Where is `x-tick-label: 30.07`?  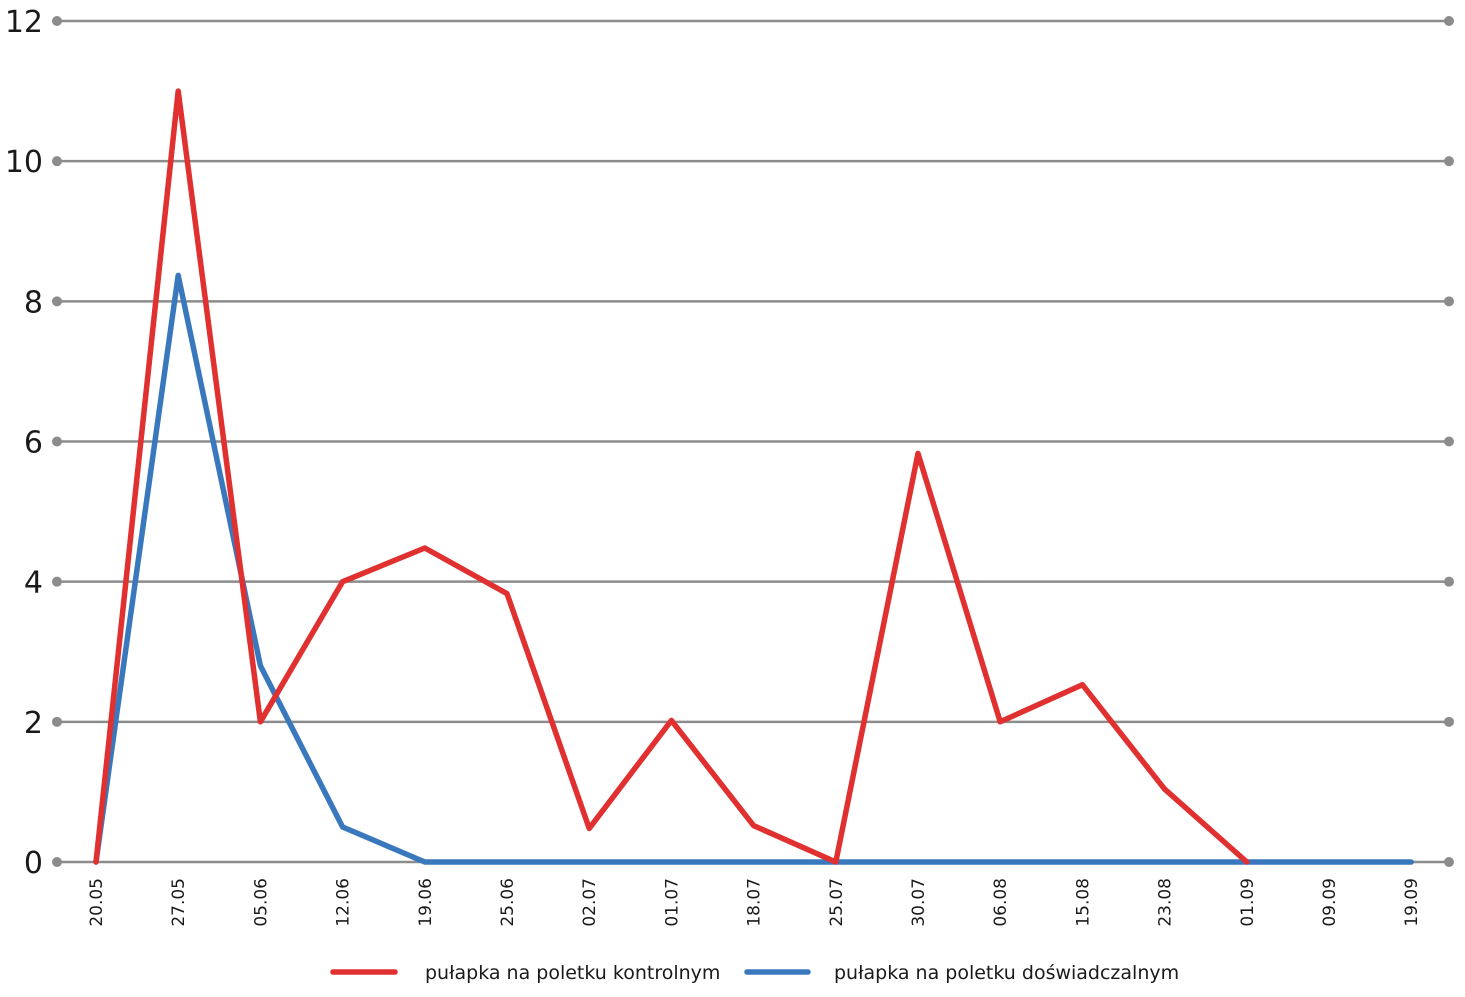
x-tick-label: 30.07 is located at coordinates (919, 902).